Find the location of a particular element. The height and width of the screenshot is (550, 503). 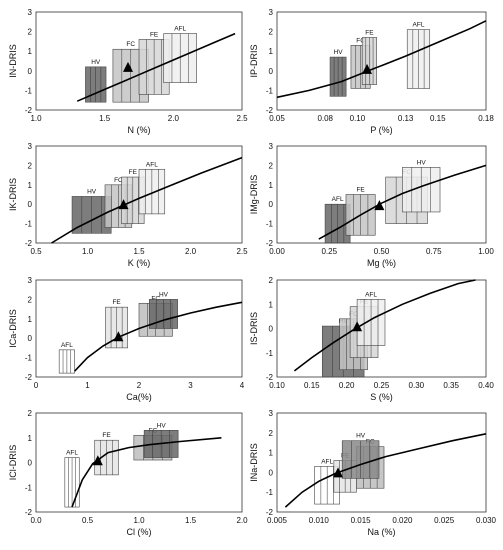

y-axis-label: IP-DRIS is located at coordinates (254, 60).